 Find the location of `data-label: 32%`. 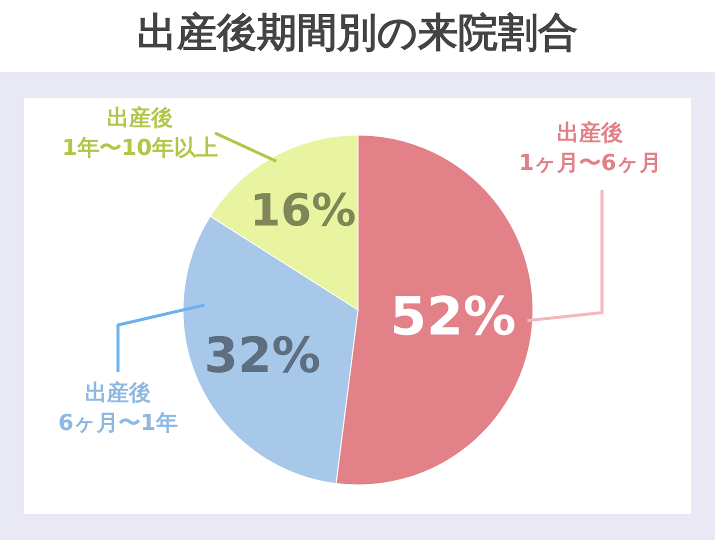

data-label: 32% is located at coordinates (262, 356).